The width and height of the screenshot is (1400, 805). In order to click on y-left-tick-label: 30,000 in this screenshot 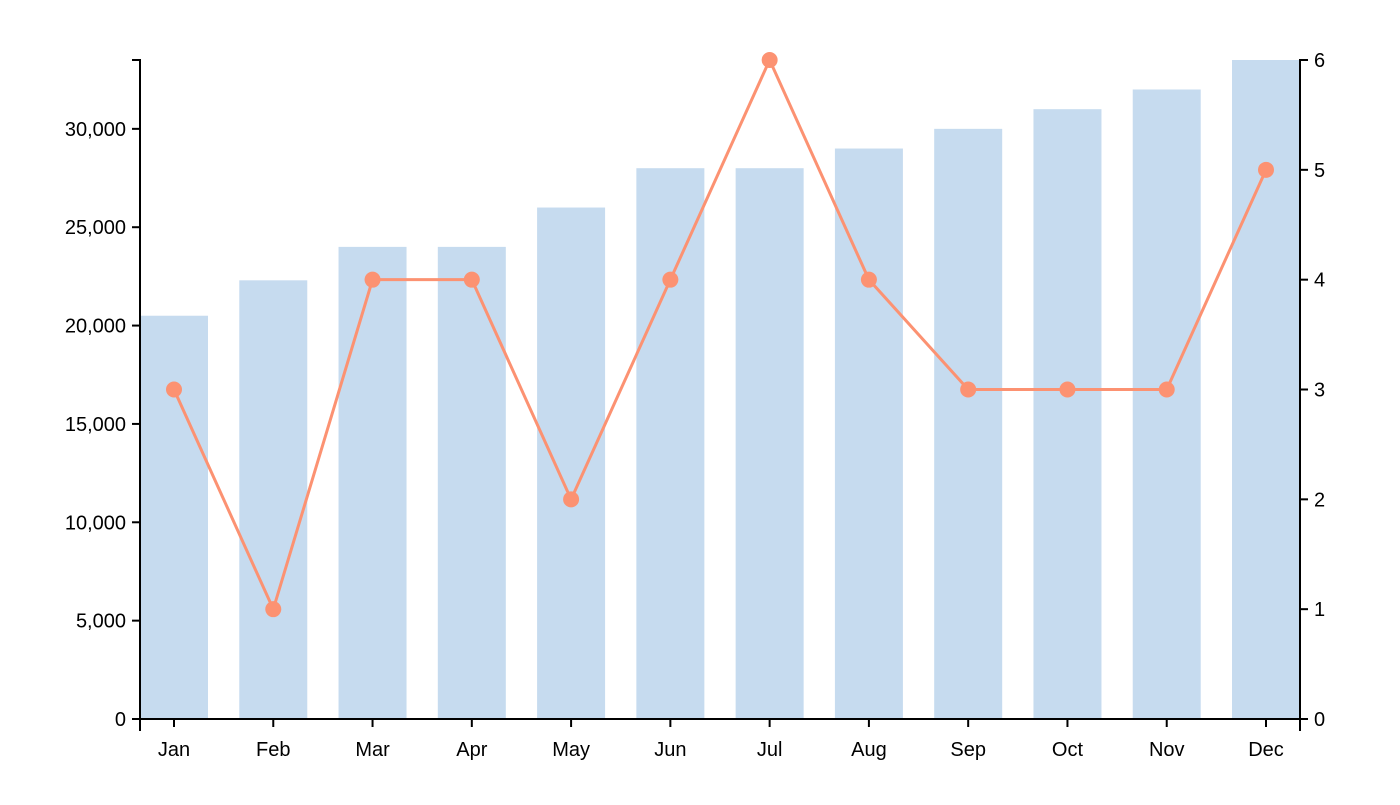, I will do `click(95, 130)`.